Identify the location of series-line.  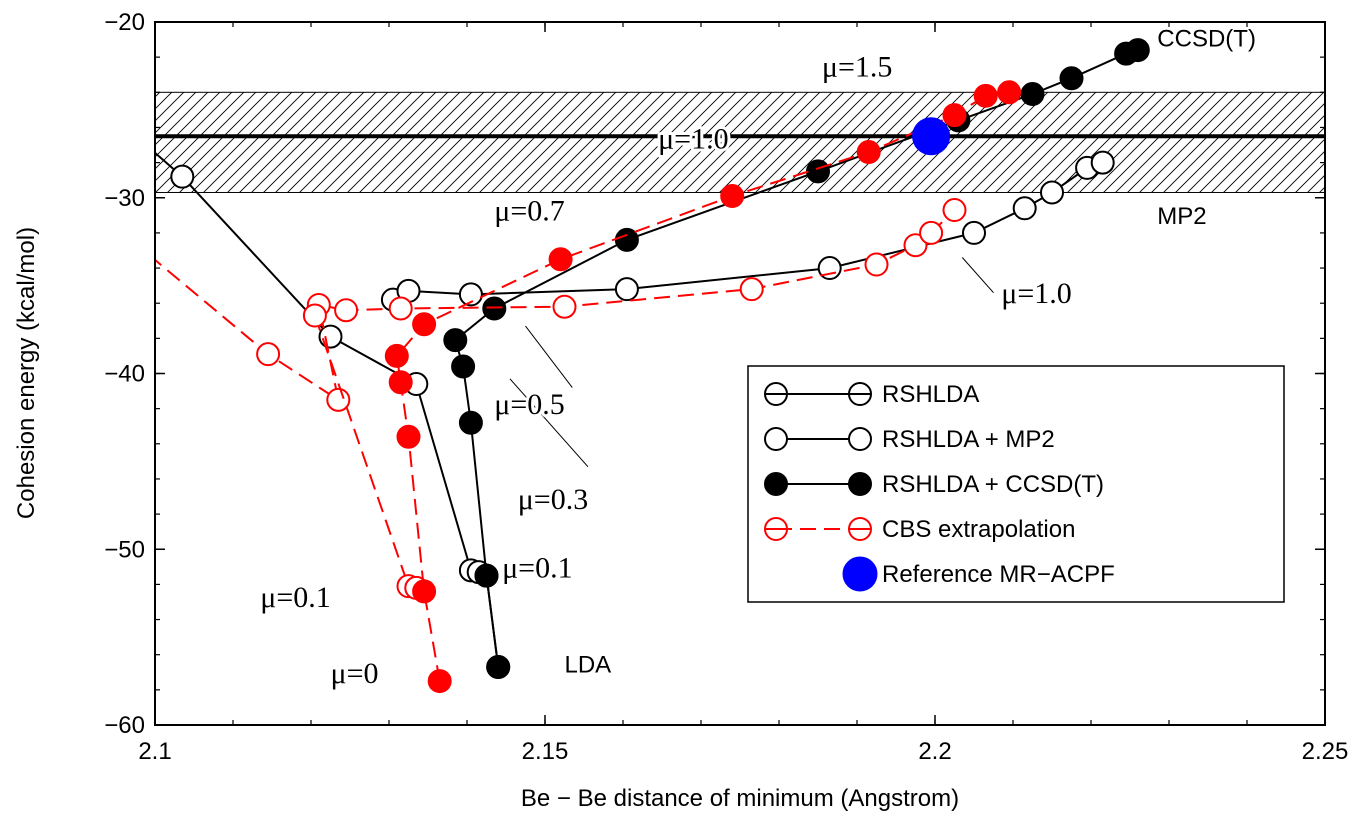
(748, 231).